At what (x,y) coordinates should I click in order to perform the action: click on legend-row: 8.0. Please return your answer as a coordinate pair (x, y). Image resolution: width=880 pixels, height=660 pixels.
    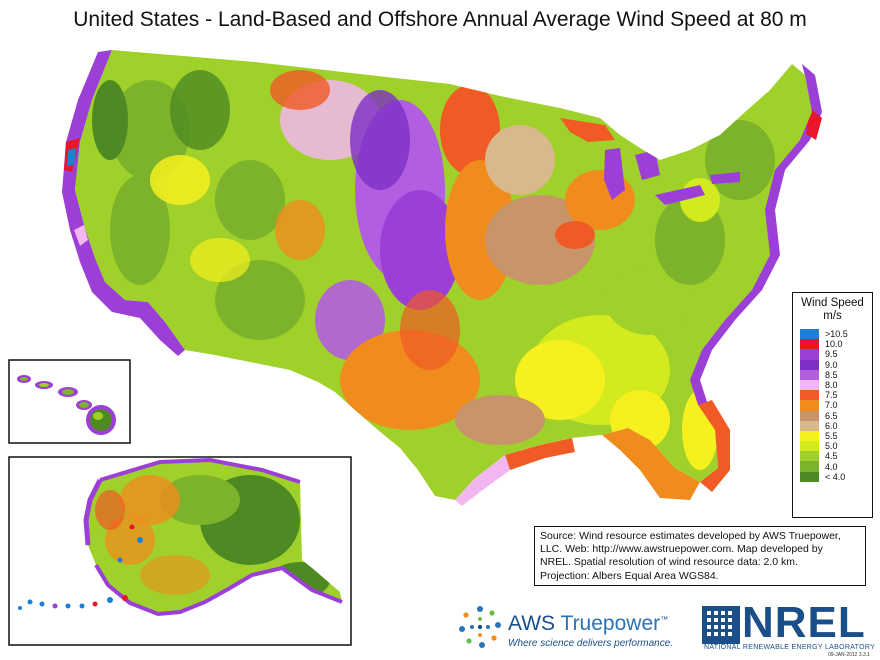
    Looking at the image, I should click on (836, 385).